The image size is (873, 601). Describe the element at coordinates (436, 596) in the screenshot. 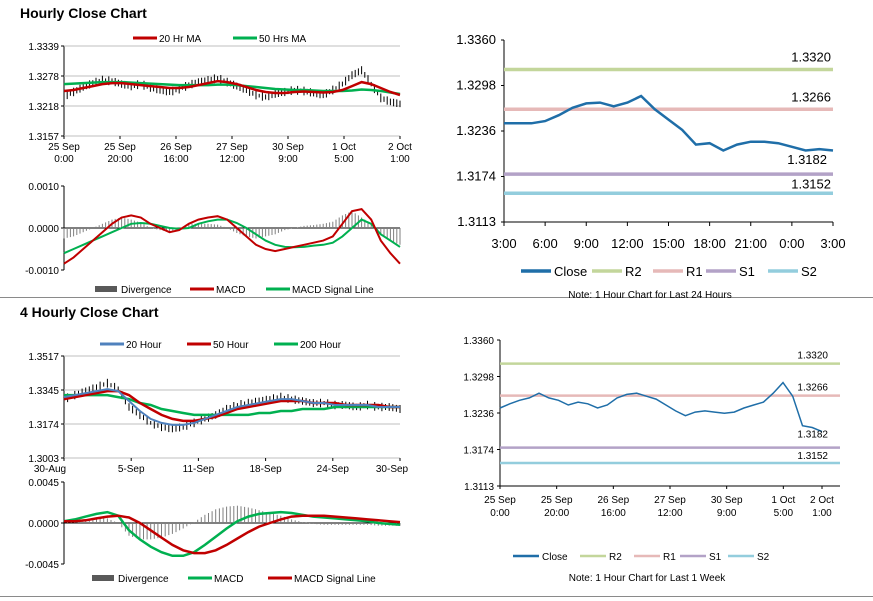

I see `bottom-divider` at that location.